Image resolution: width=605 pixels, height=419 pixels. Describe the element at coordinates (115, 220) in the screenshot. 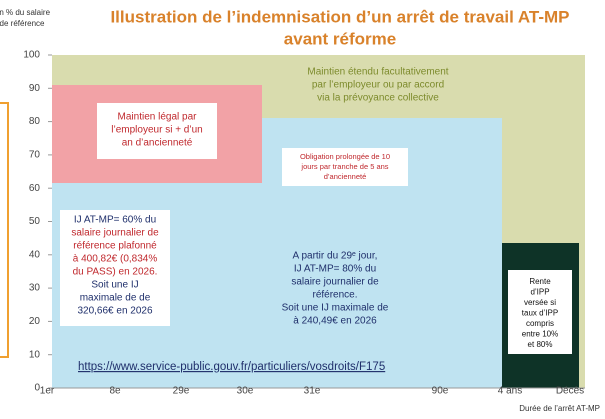

I see `annotation: IJ AT-MP= 60% du` at that location.